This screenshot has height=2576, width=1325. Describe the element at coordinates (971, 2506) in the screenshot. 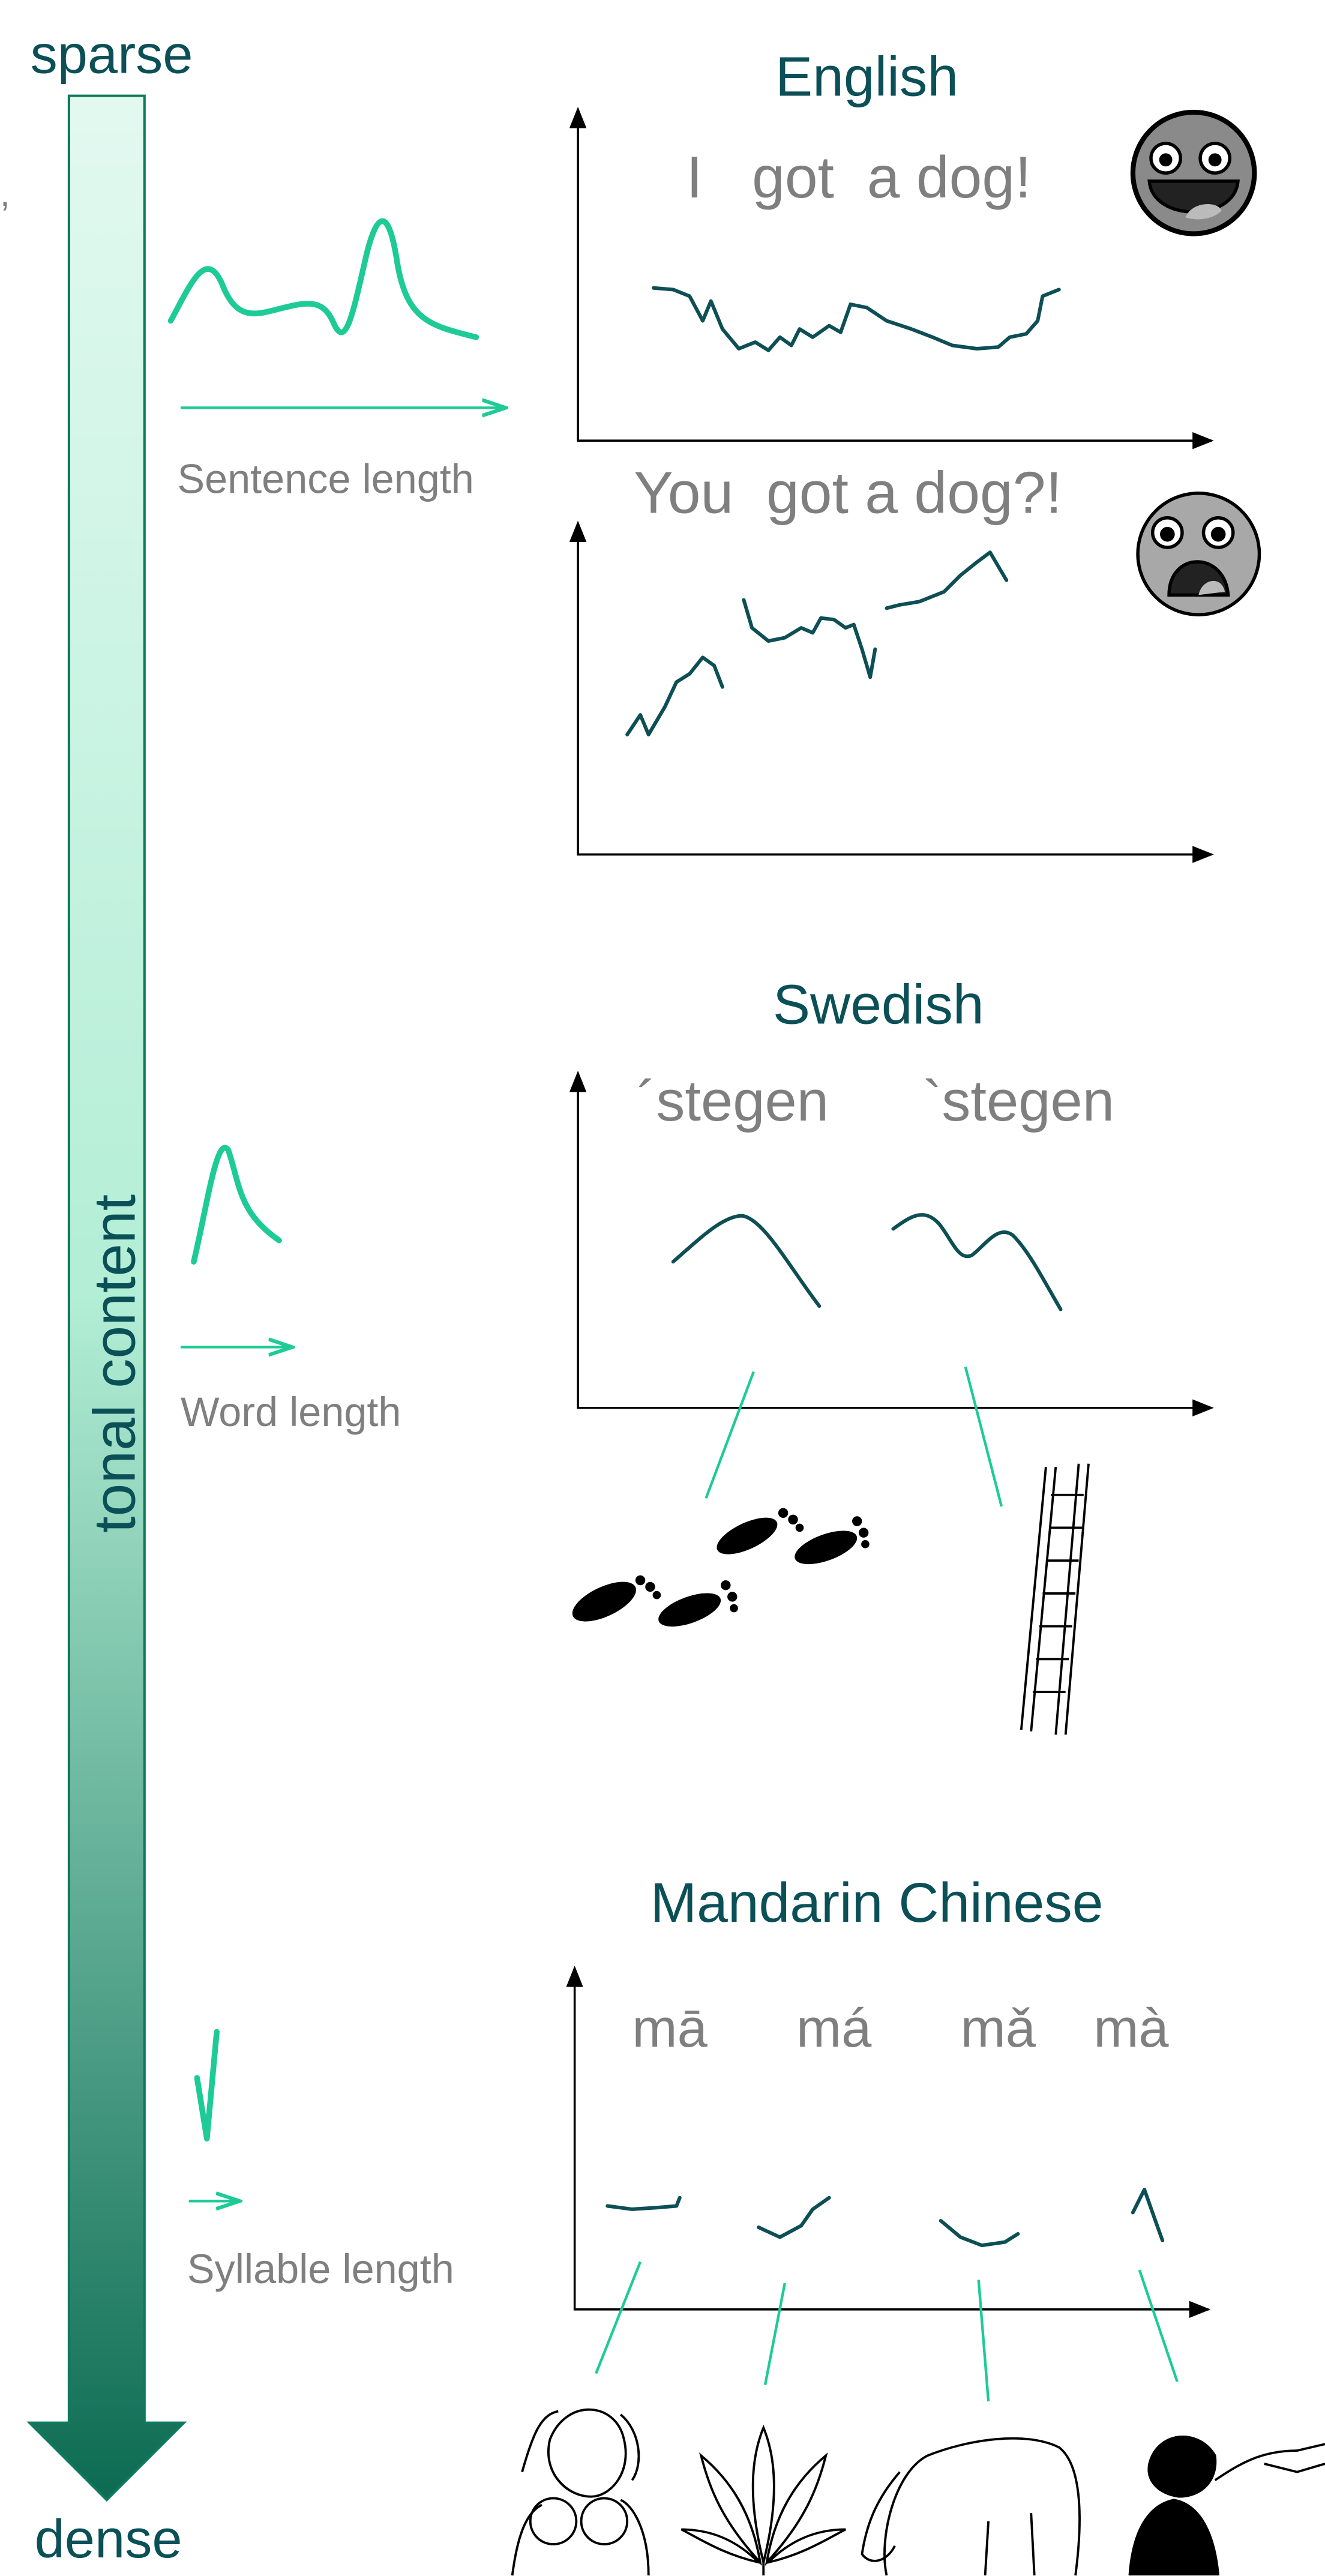

I see `horse-icon` at that location.